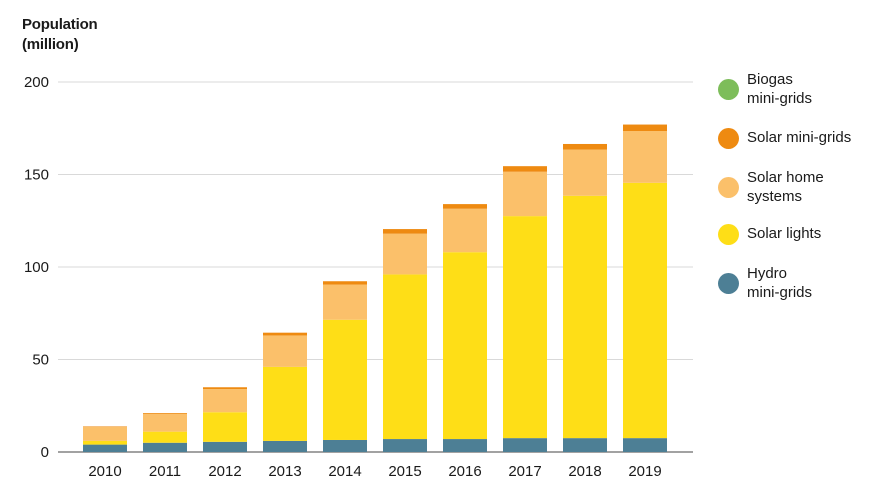 The image size is (893, 498). I want to click on y-axis-title: Population (million), so click(60, 35).